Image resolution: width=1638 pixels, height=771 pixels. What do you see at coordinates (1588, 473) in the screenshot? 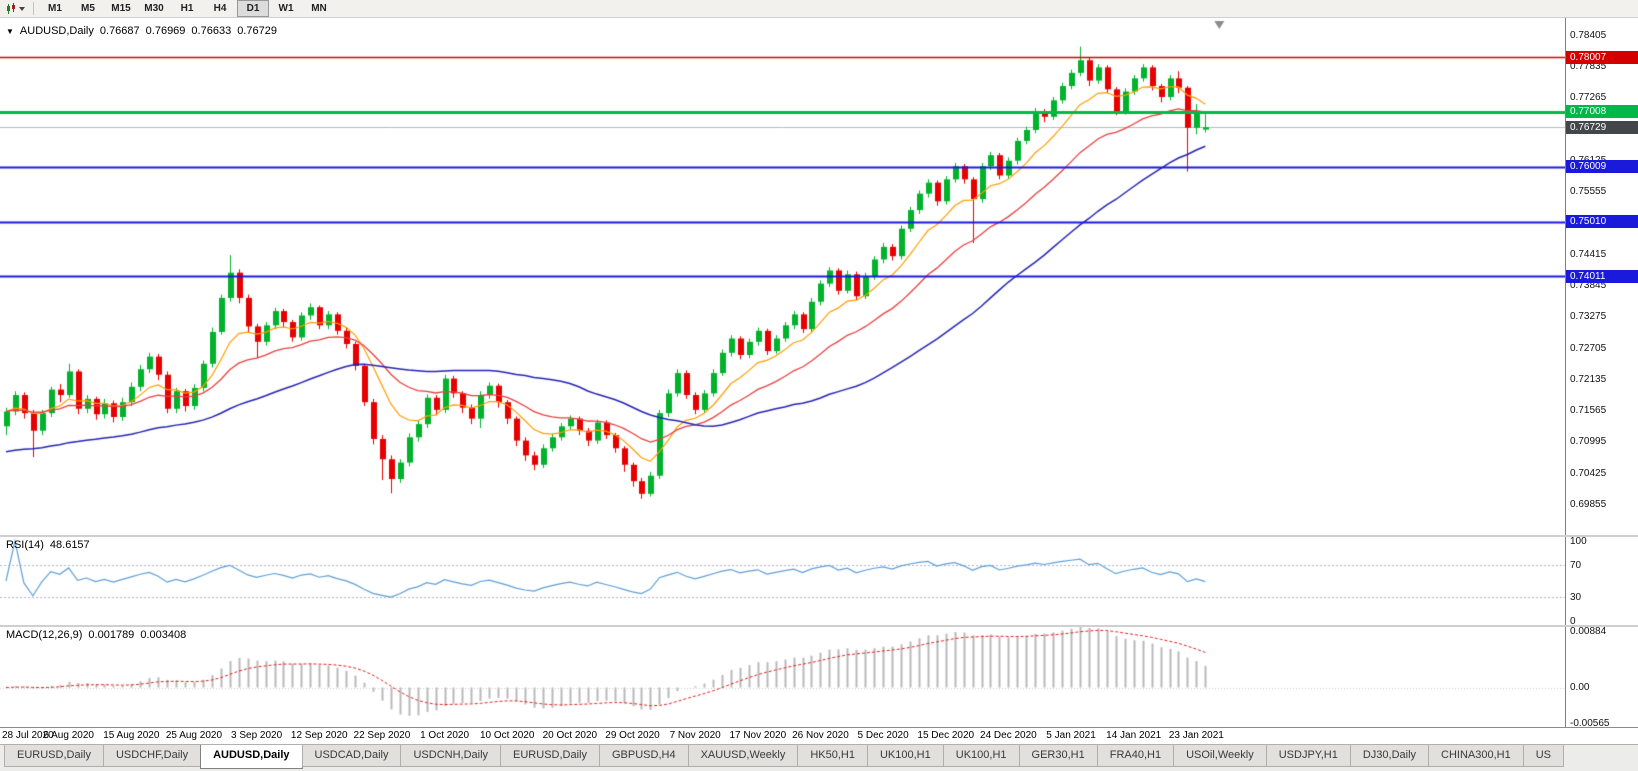
I see `price-tick-label: 0.70425` at bounding box center [1588, 473].